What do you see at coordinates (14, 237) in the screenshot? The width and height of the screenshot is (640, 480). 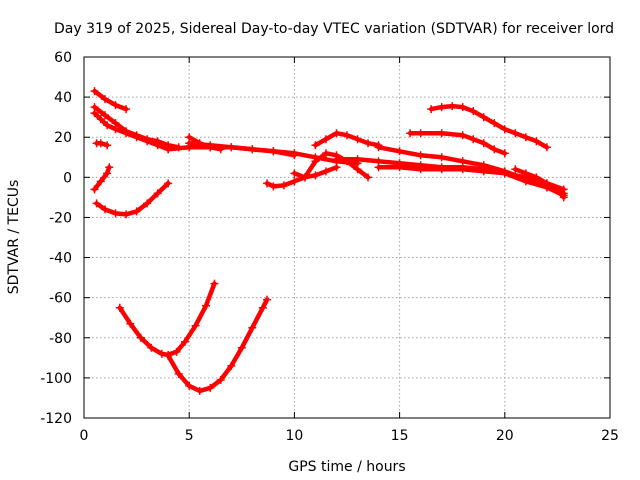 I see `y-axis-title: SDTVAR / TECUs` at bounding box center [14, 237].